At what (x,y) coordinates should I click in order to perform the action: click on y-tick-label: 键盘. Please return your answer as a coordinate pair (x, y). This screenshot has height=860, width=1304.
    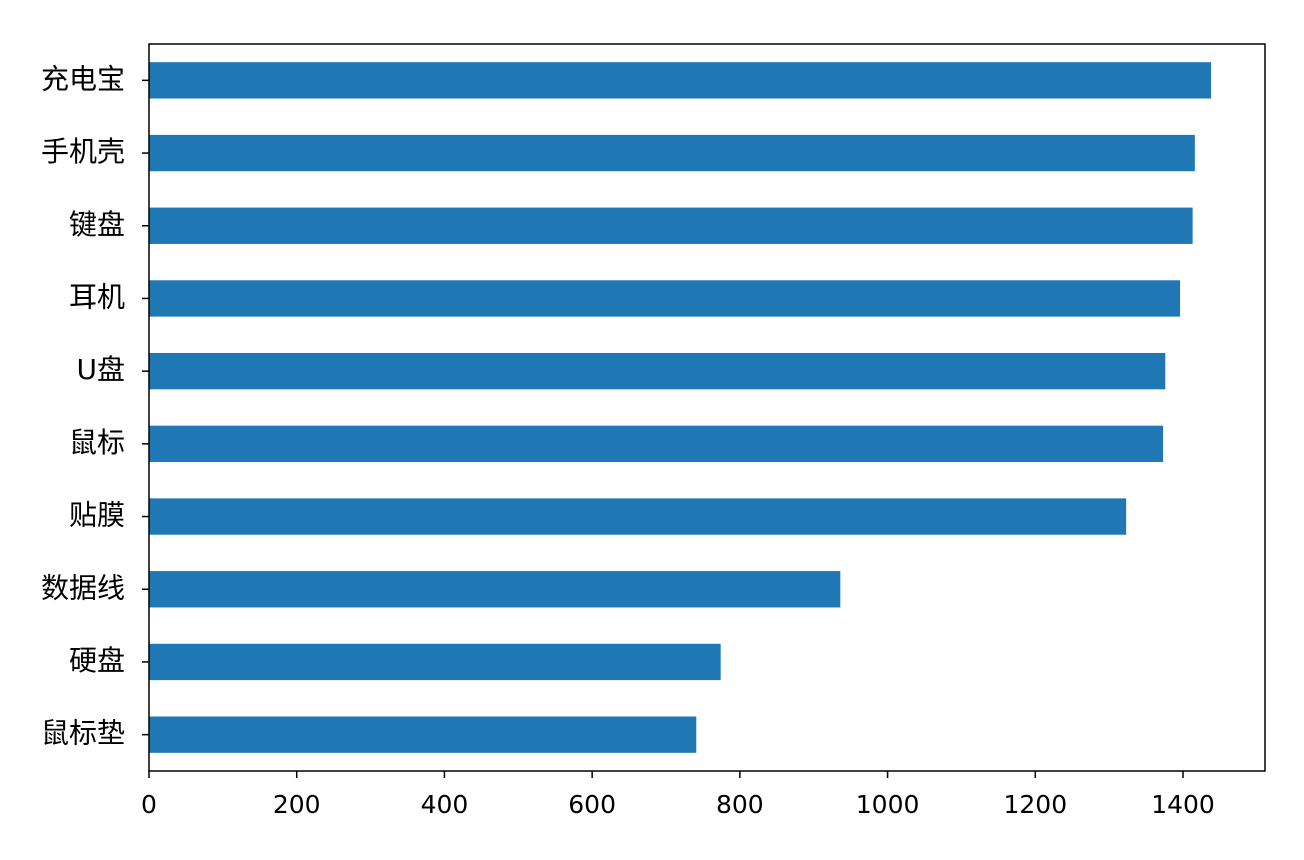
    Looking at the image, I should click on (97, 224).